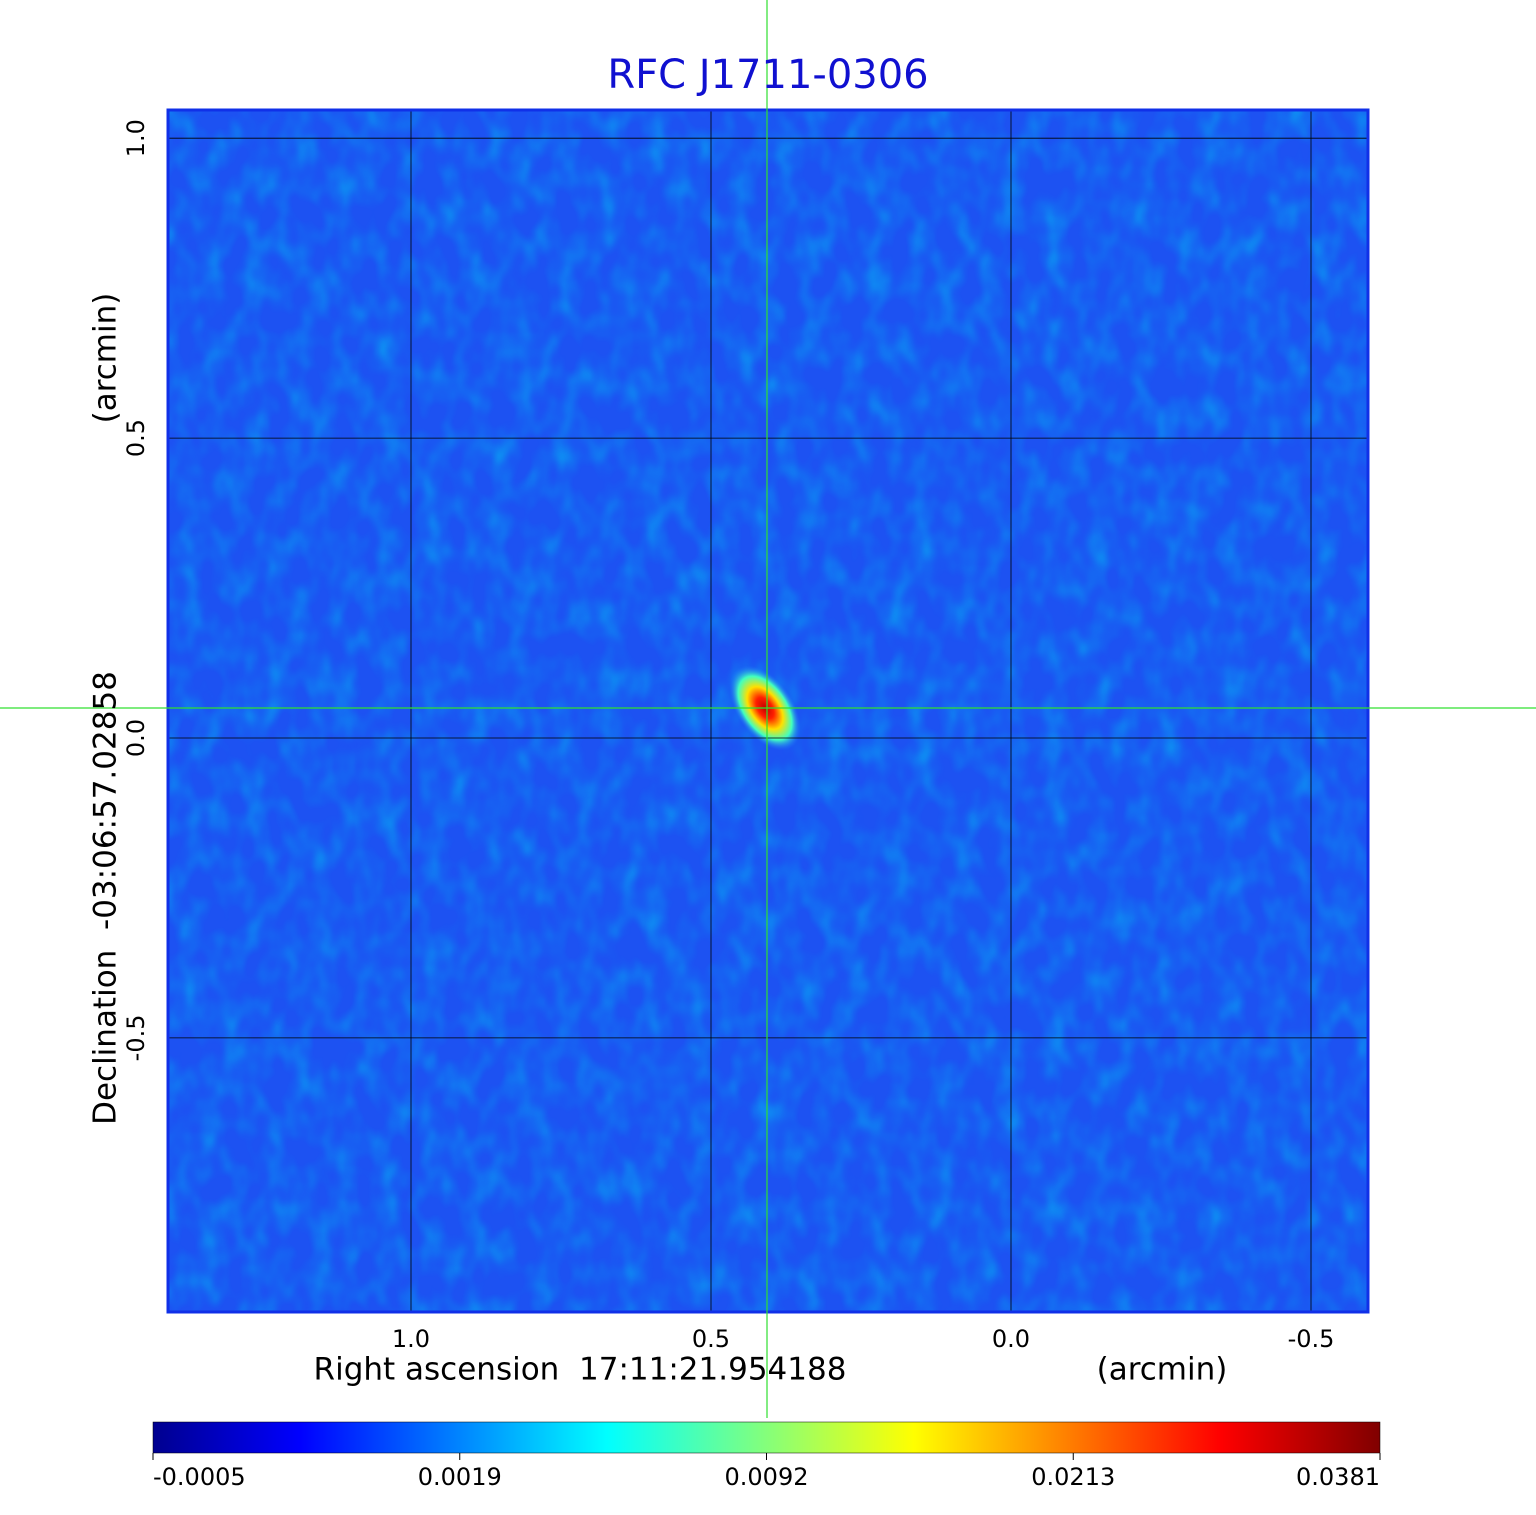 This screenshot has height=1515, width=1536. I want to click on chart-title: RFC J1711-0306, so click(767, 75).